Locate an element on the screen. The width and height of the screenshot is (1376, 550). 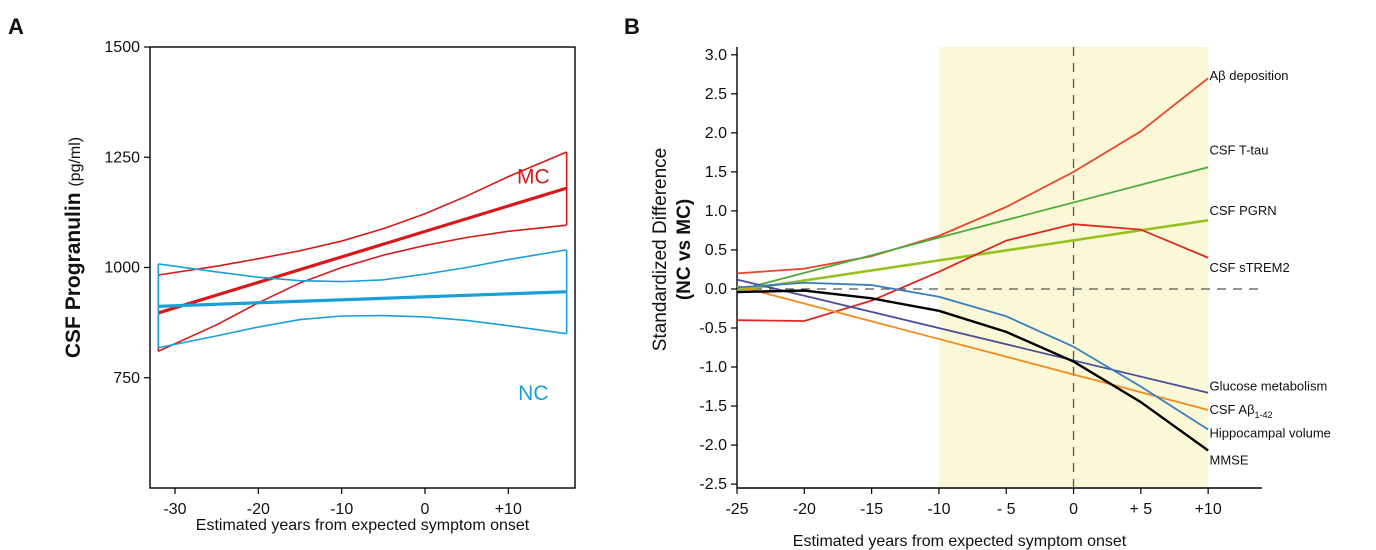
panel-a-y-tick-label: 1250 is located at coordinates (122, 157).